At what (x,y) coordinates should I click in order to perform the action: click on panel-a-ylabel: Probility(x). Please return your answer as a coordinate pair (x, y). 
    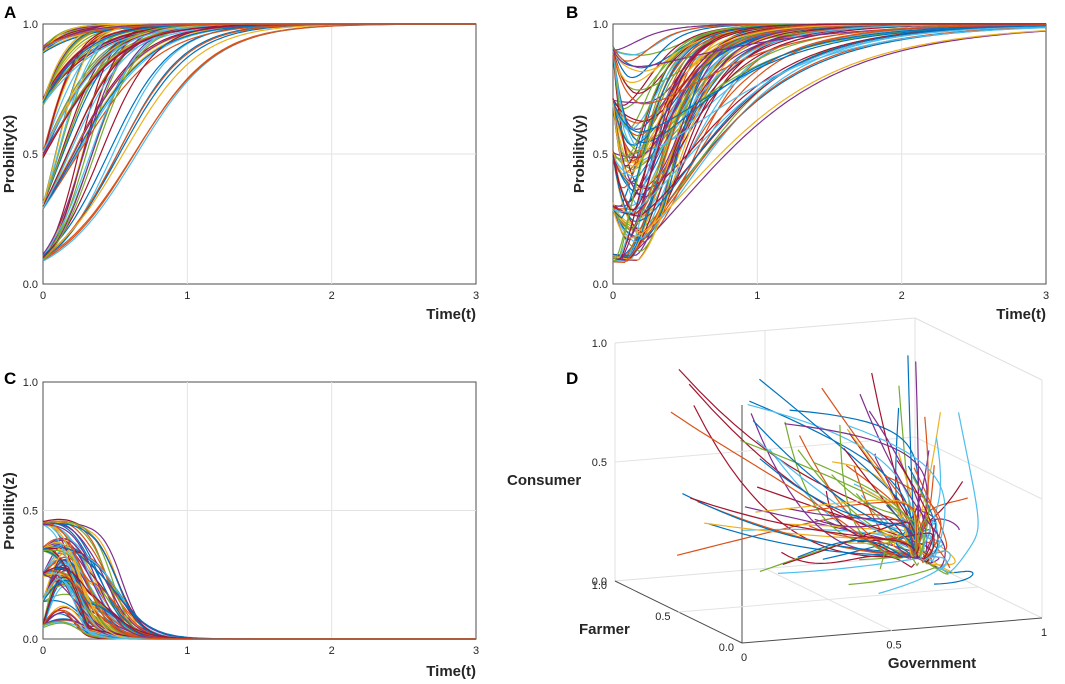
    Looking at the image, I should click on (9, 154).